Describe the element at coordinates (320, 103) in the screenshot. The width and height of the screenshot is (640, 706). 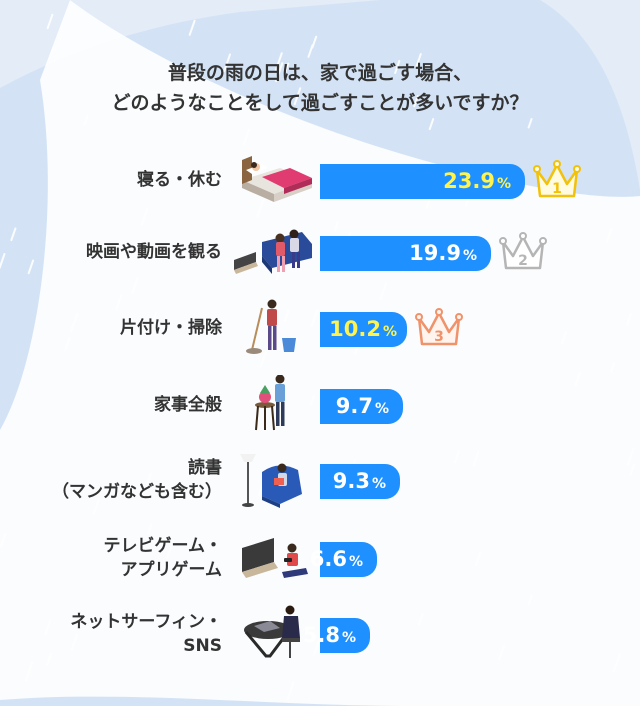
I see `chart-title-line-2: どのようなことをして過ごすことが多いですか？` at that location.